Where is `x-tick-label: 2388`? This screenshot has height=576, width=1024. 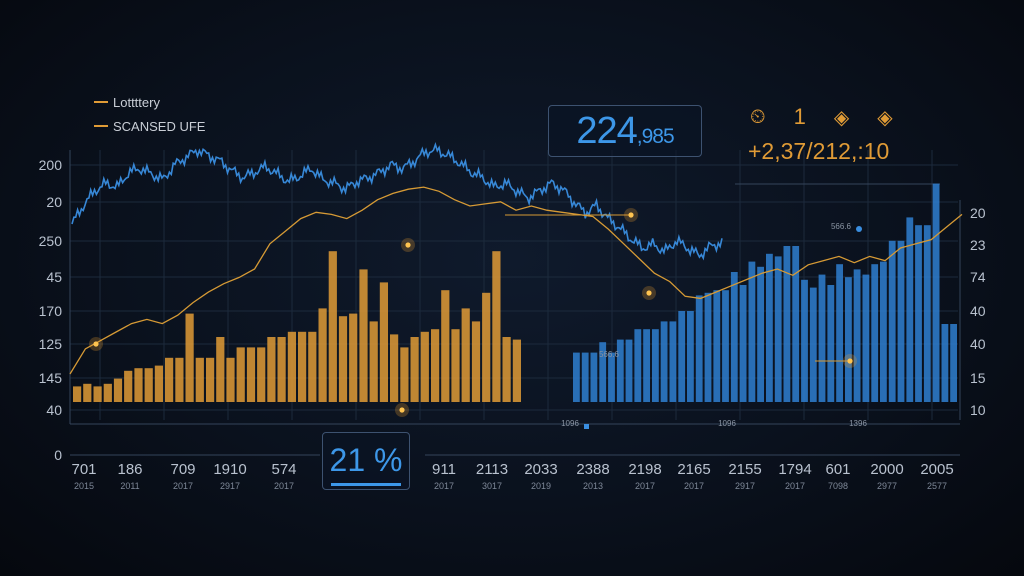
x-tick-label: 2388 is located at coordinates (592, 469).